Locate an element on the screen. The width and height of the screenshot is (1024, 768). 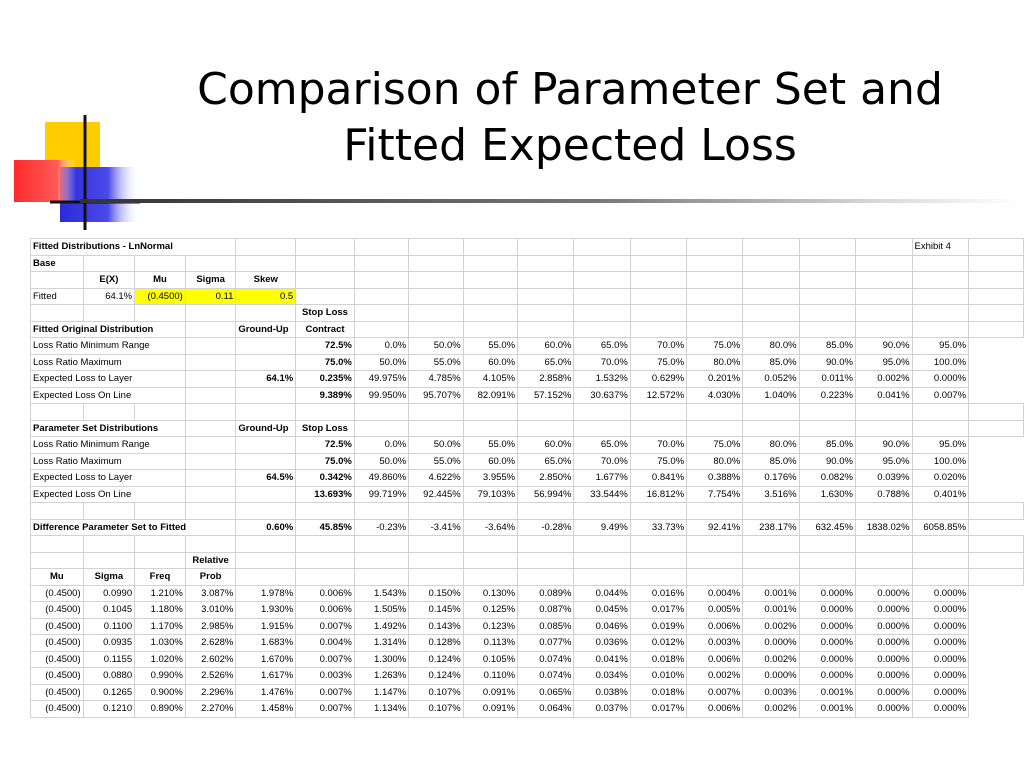
sheet-cell: 2.602% is located at coordinates (210, 659).